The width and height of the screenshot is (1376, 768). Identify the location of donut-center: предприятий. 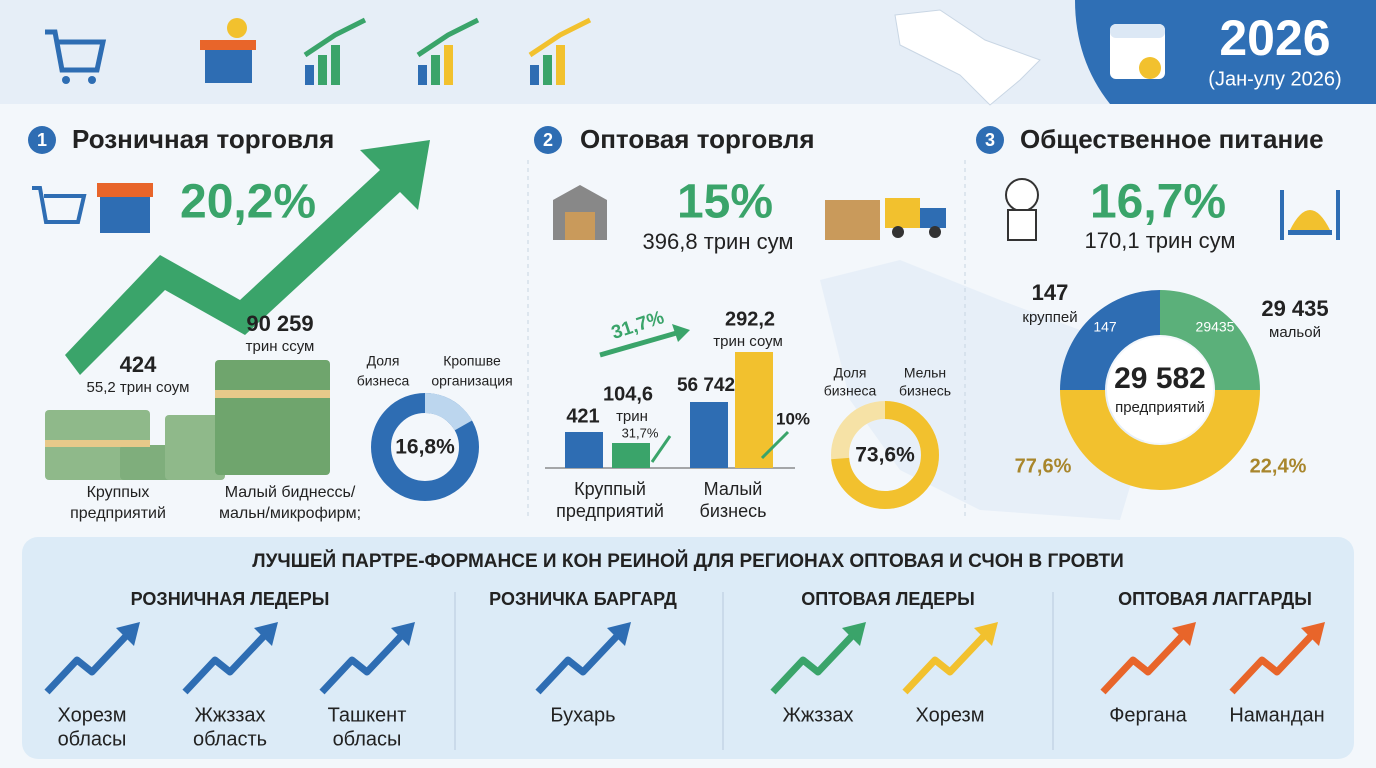
(1160, 407).